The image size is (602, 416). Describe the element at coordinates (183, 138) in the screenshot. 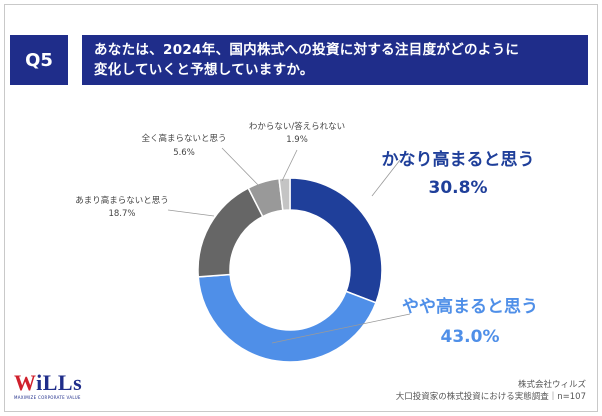

I see `slice-label-3: 全く高まらないと思う` at that location.